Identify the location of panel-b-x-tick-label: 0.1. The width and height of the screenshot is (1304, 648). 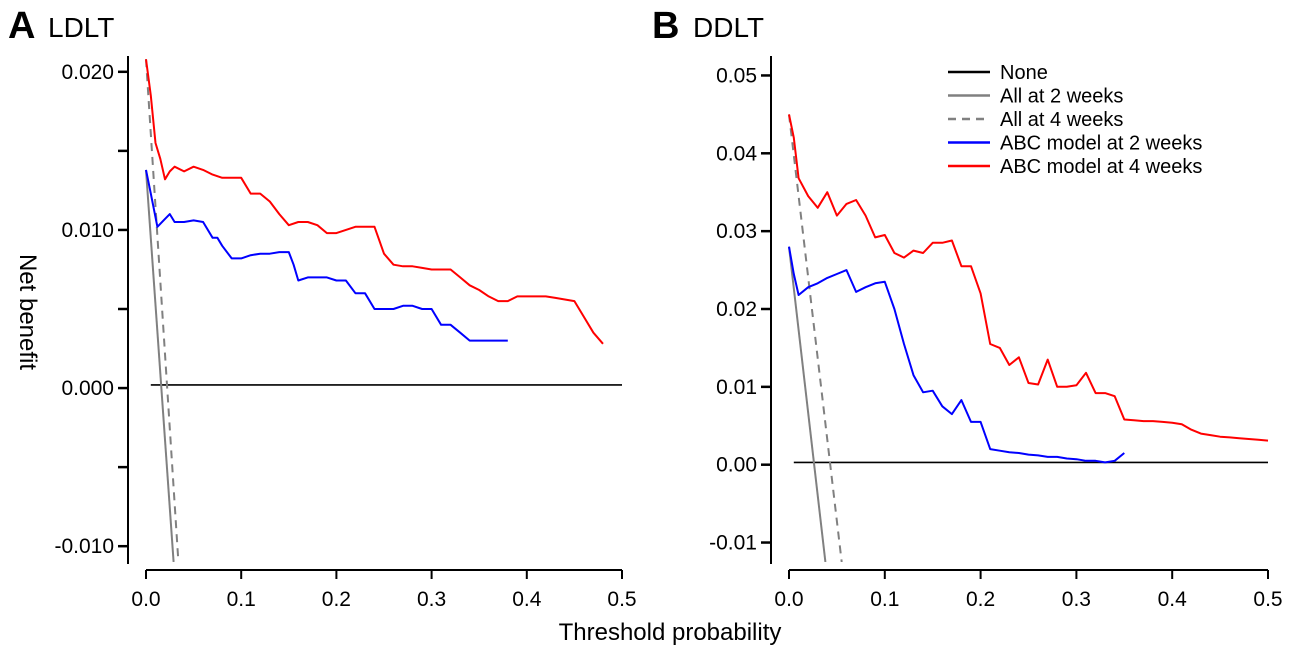
(884, 599).